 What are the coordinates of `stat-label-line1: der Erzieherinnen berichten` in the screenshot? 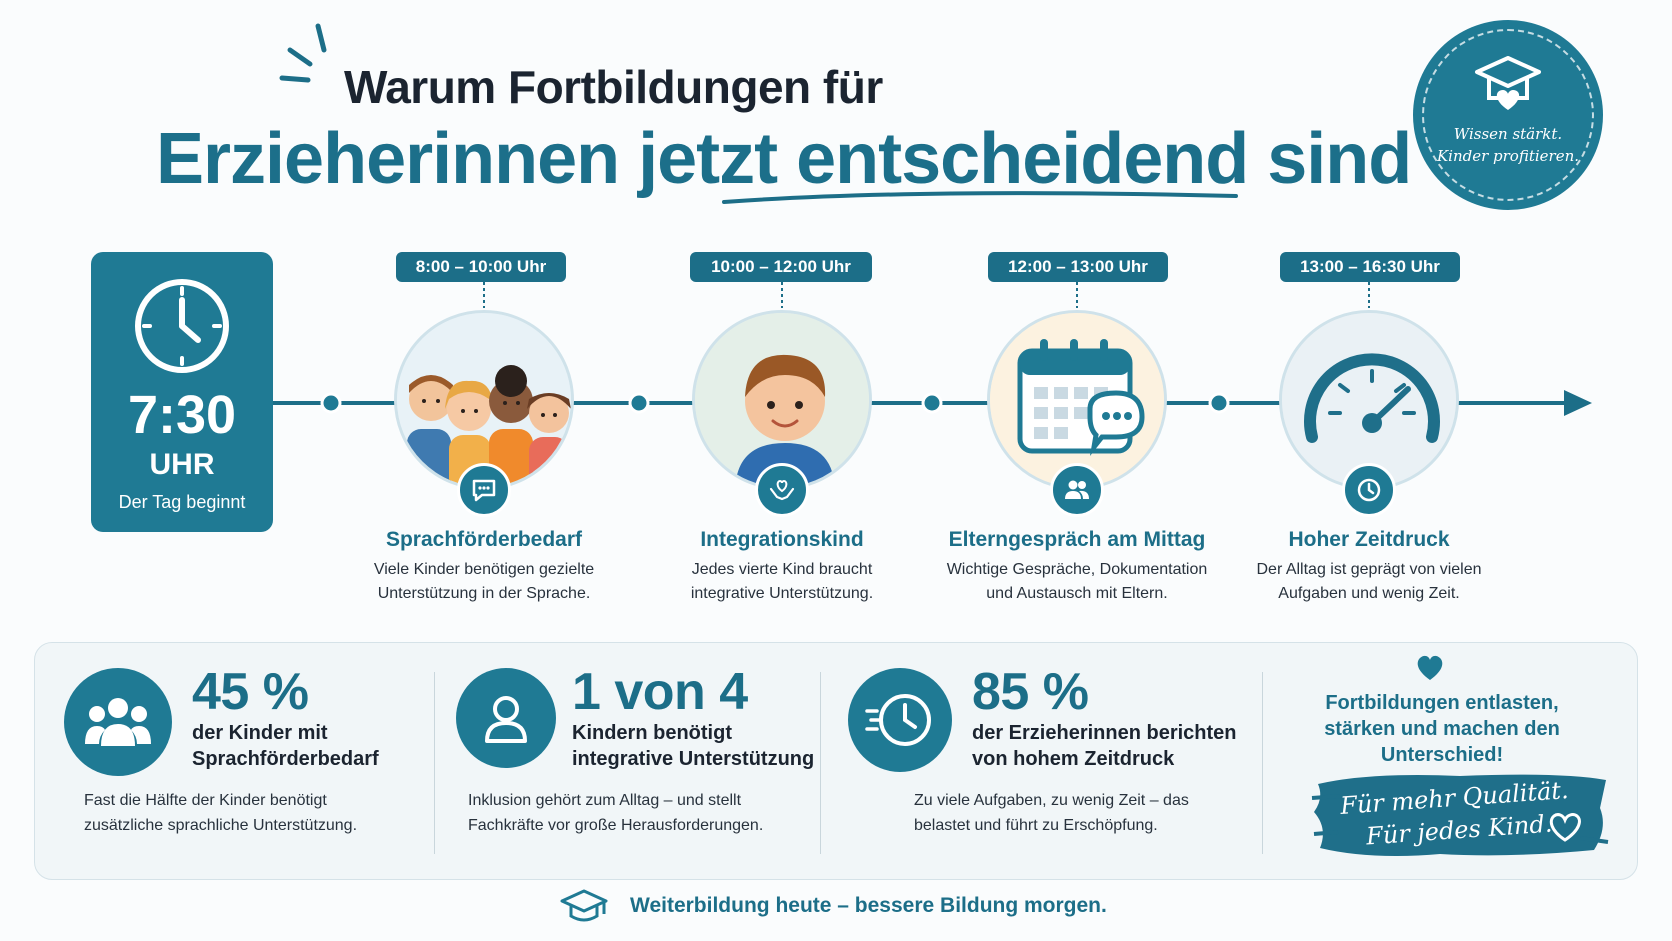 It's located at (1104, 733).